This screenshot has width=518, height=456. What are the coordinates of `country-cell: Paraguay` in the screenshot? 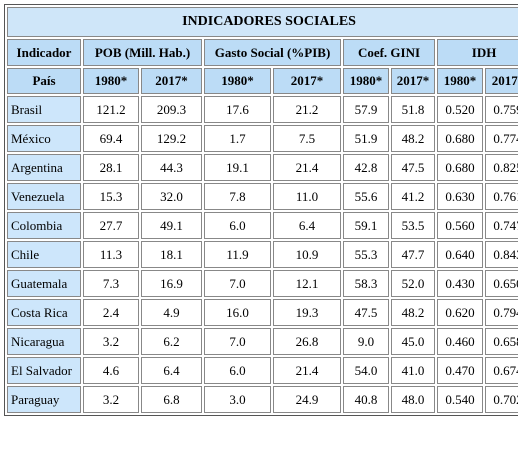 It's located at (44, 399).